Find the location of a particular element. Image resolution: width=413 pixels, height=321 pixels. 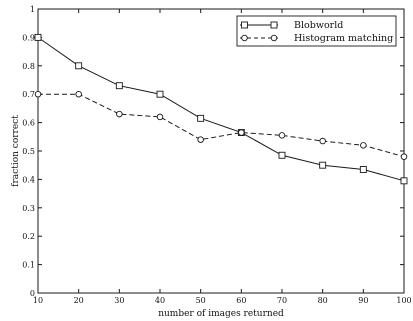

x-tick-label: 10 is located at coordinates (38, 300).